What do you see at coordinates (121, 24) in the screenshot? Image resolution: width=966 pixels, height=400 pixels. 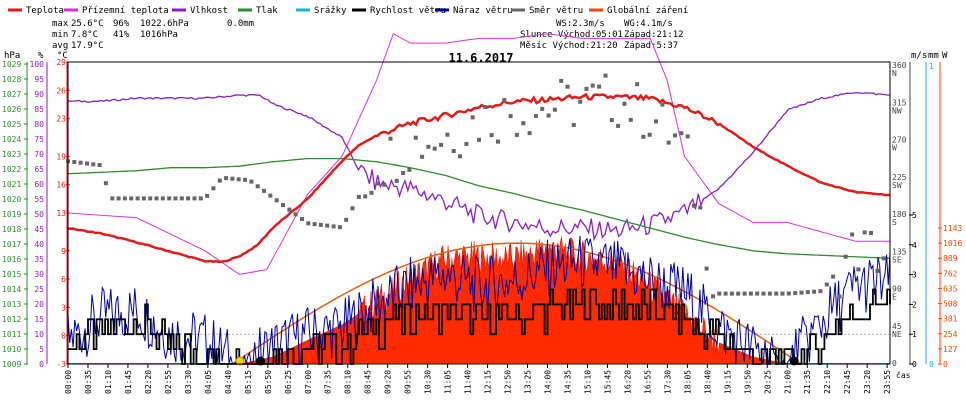 I see `stat-max-hum: 96%` at bounding box center [121, 24].